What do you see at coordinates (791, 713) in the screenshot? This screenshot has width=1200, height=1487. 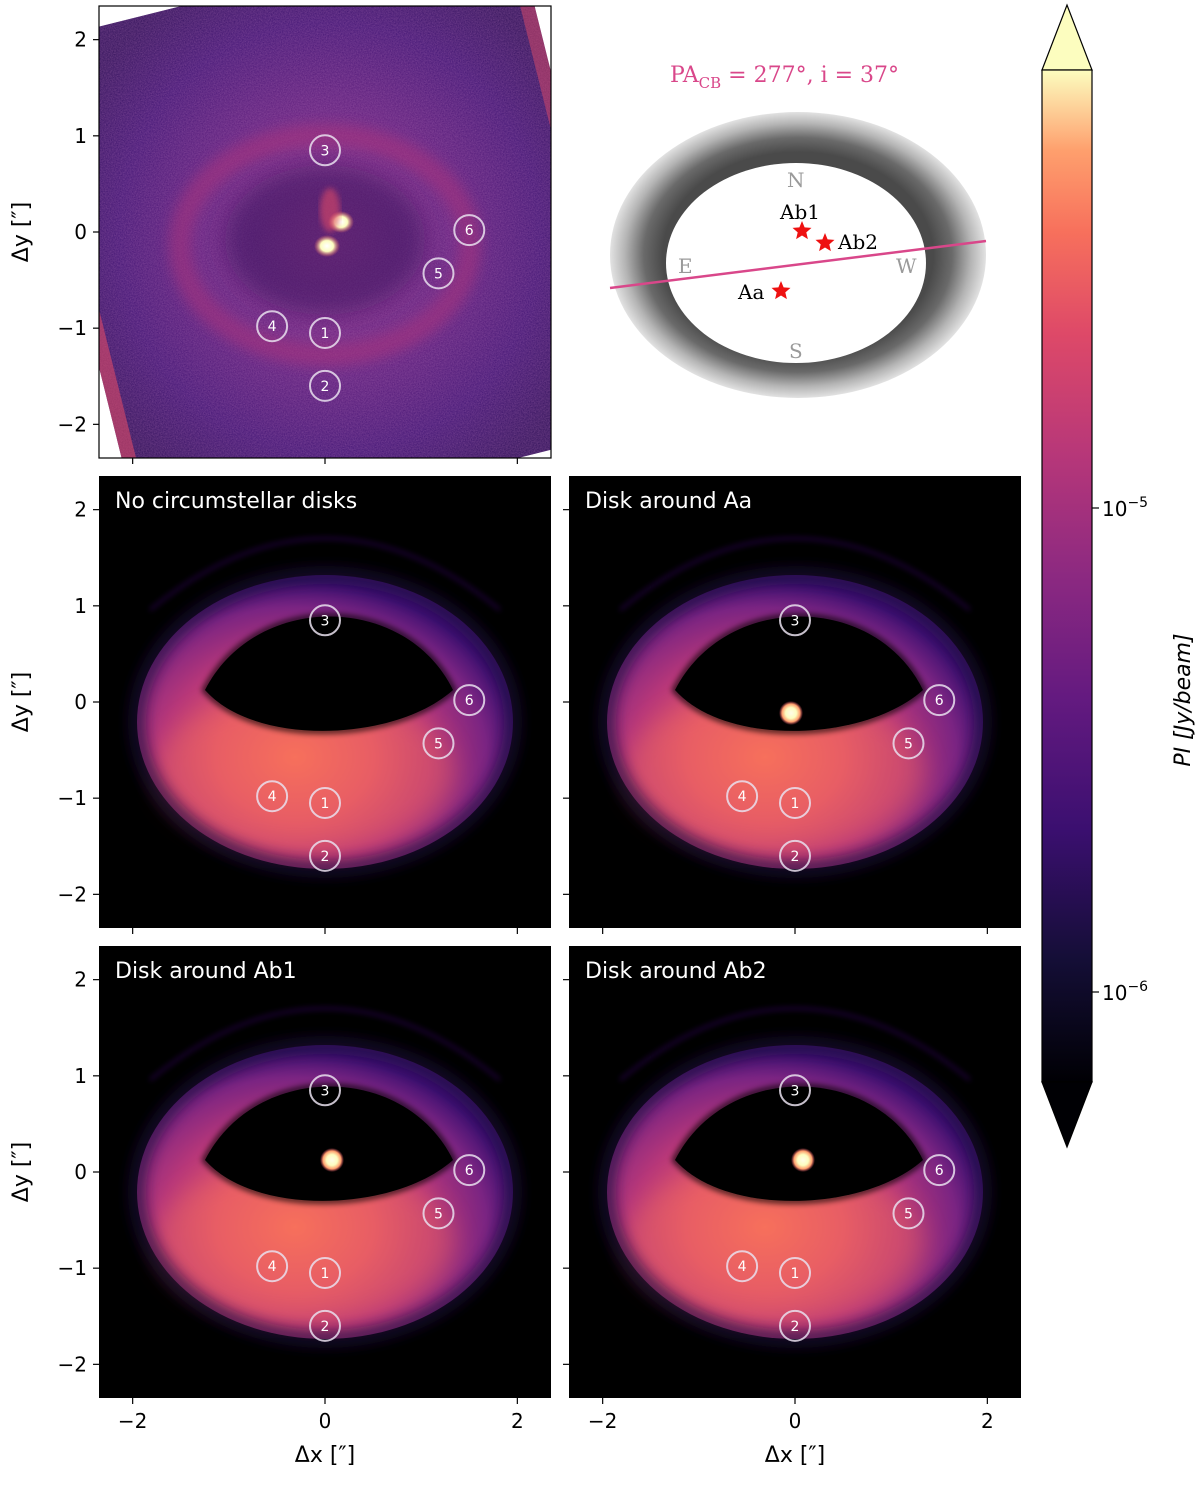 I see `circumstellar-disk-aa` at bounding box center [791, 713].